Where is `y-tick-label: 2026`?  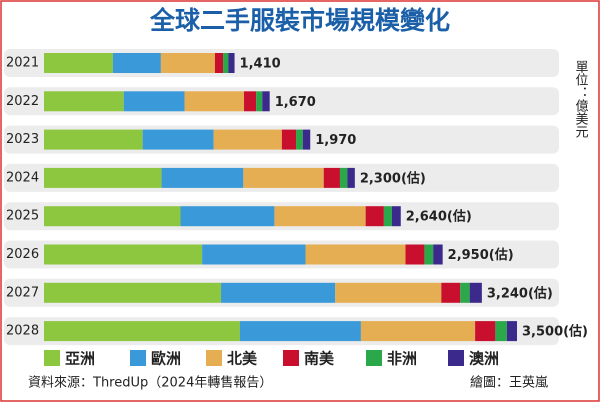 y-tick-label: 2026 is located at coordinates (22, 254).